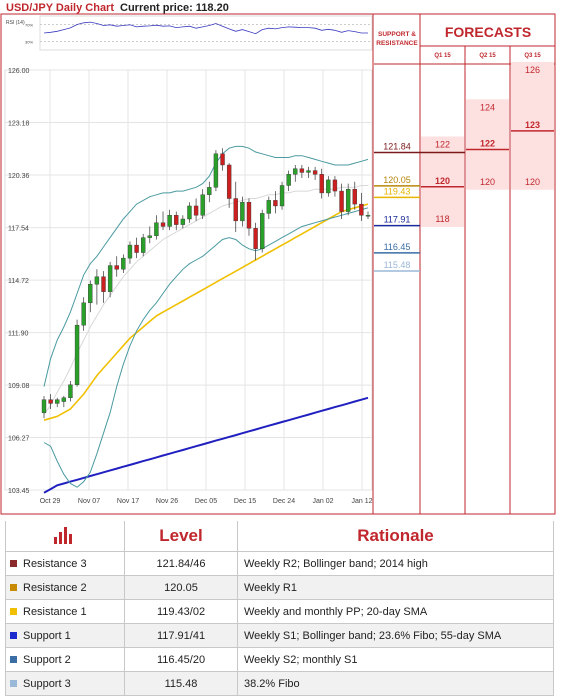 This screenshot has height=700, width=561. Describe the element at coordinates (181, 683) in the screenshot. I see `level-value: 115.48` at that location.